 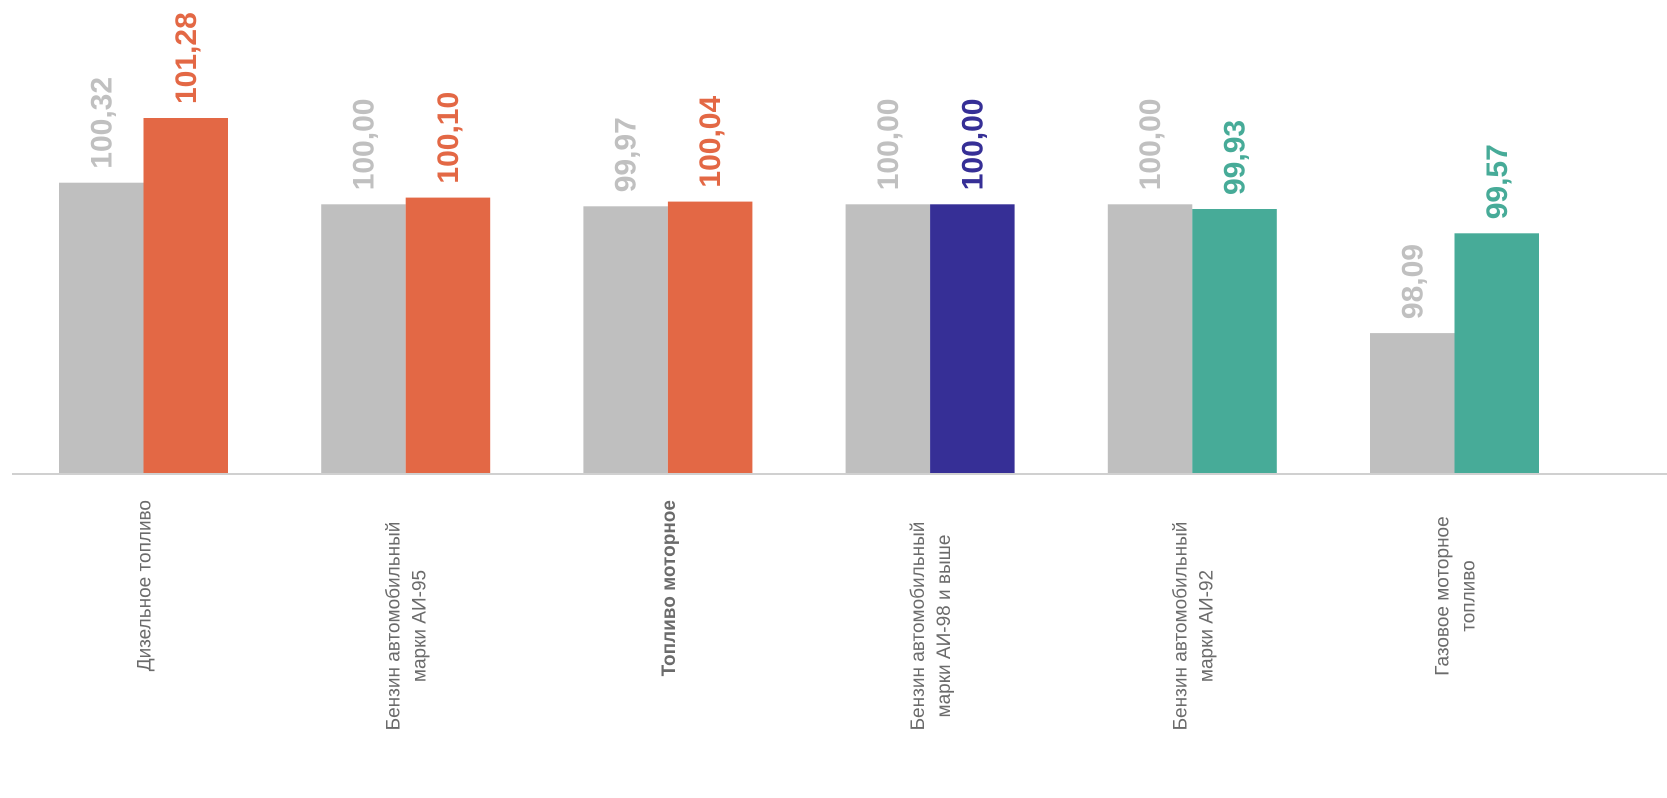 What do you see at coordinates (1206, 626) in the screenshot?
I see `category-label-5-line2: марки АИ-92` at bounding box center [1206, 626].